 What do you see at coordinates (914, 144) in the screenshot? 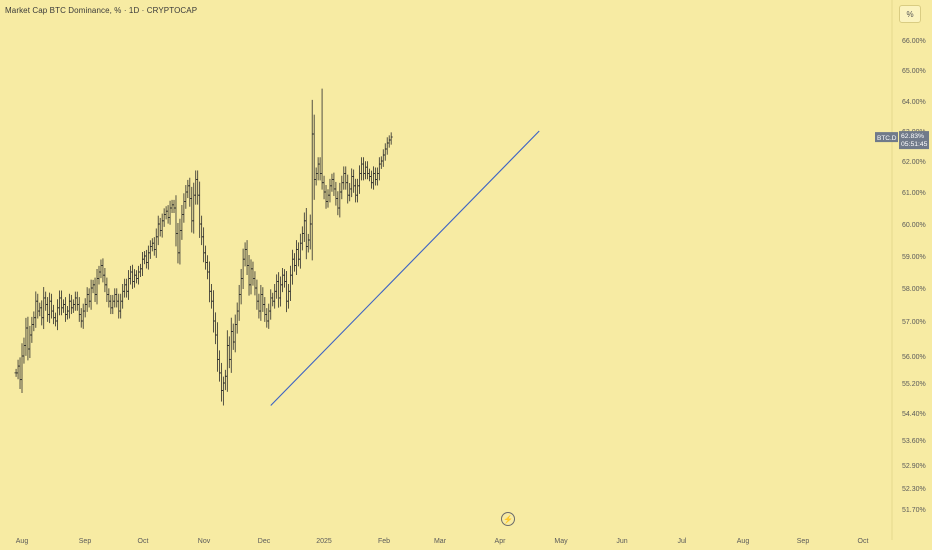
I see `bar-countdown-label: 05:51:45` at bounding box center [914, 144].